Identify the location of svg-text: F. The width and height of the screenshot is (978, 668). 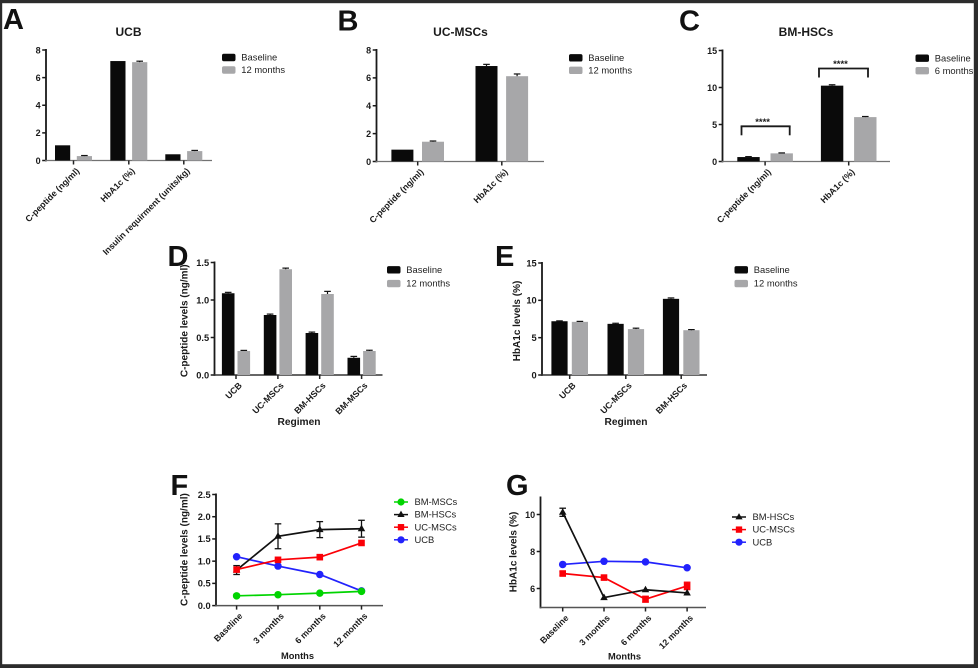
(180, 486).